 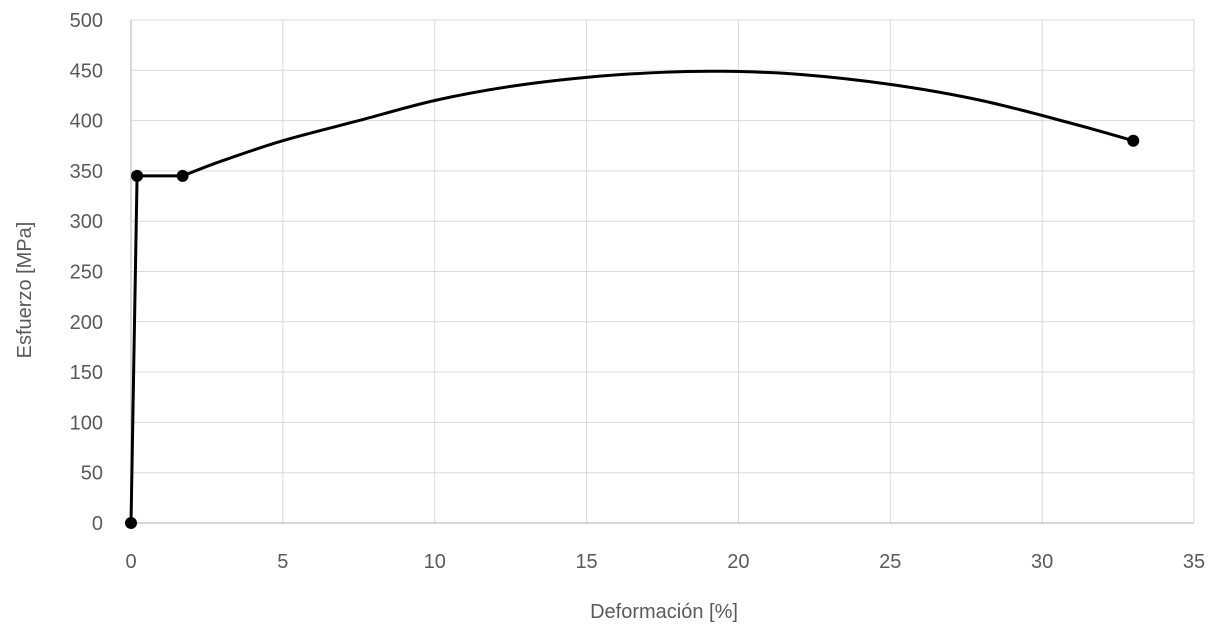 What do you see at coordinates (92, 474) in the screenshot?
I see `y-tick-label: 50` at bounding box center [92, 474].